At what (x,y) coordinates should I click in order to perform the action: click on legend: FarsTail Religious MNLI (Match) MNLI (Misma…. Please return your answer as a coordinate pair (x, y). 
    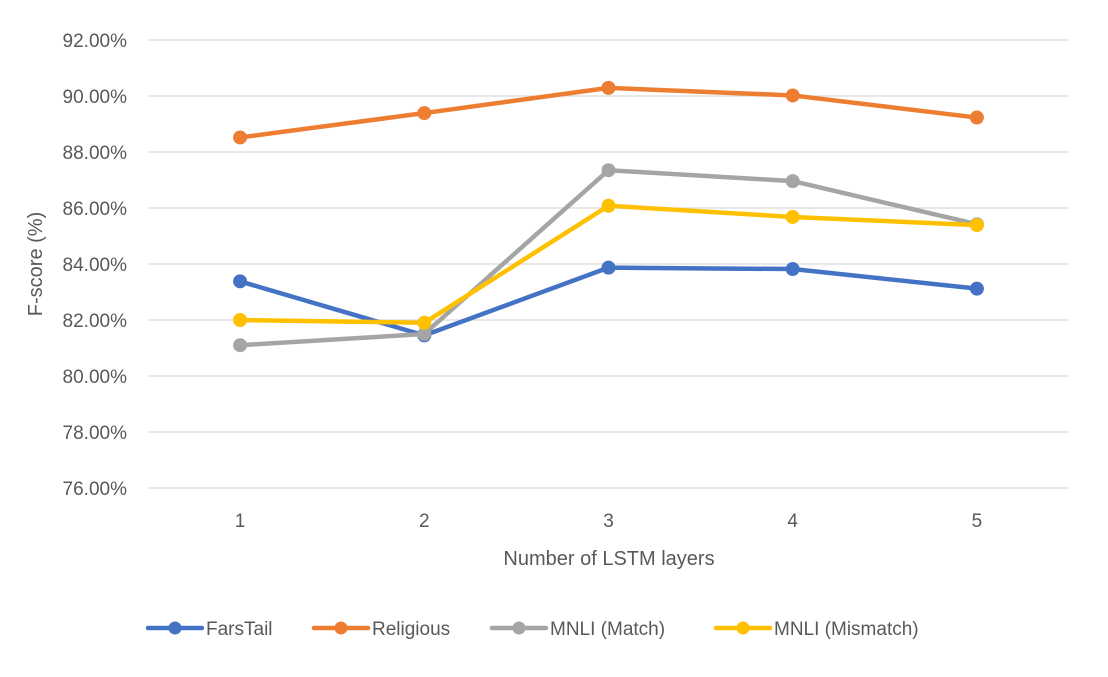
    Looking at the image, I should click on (532, 629).